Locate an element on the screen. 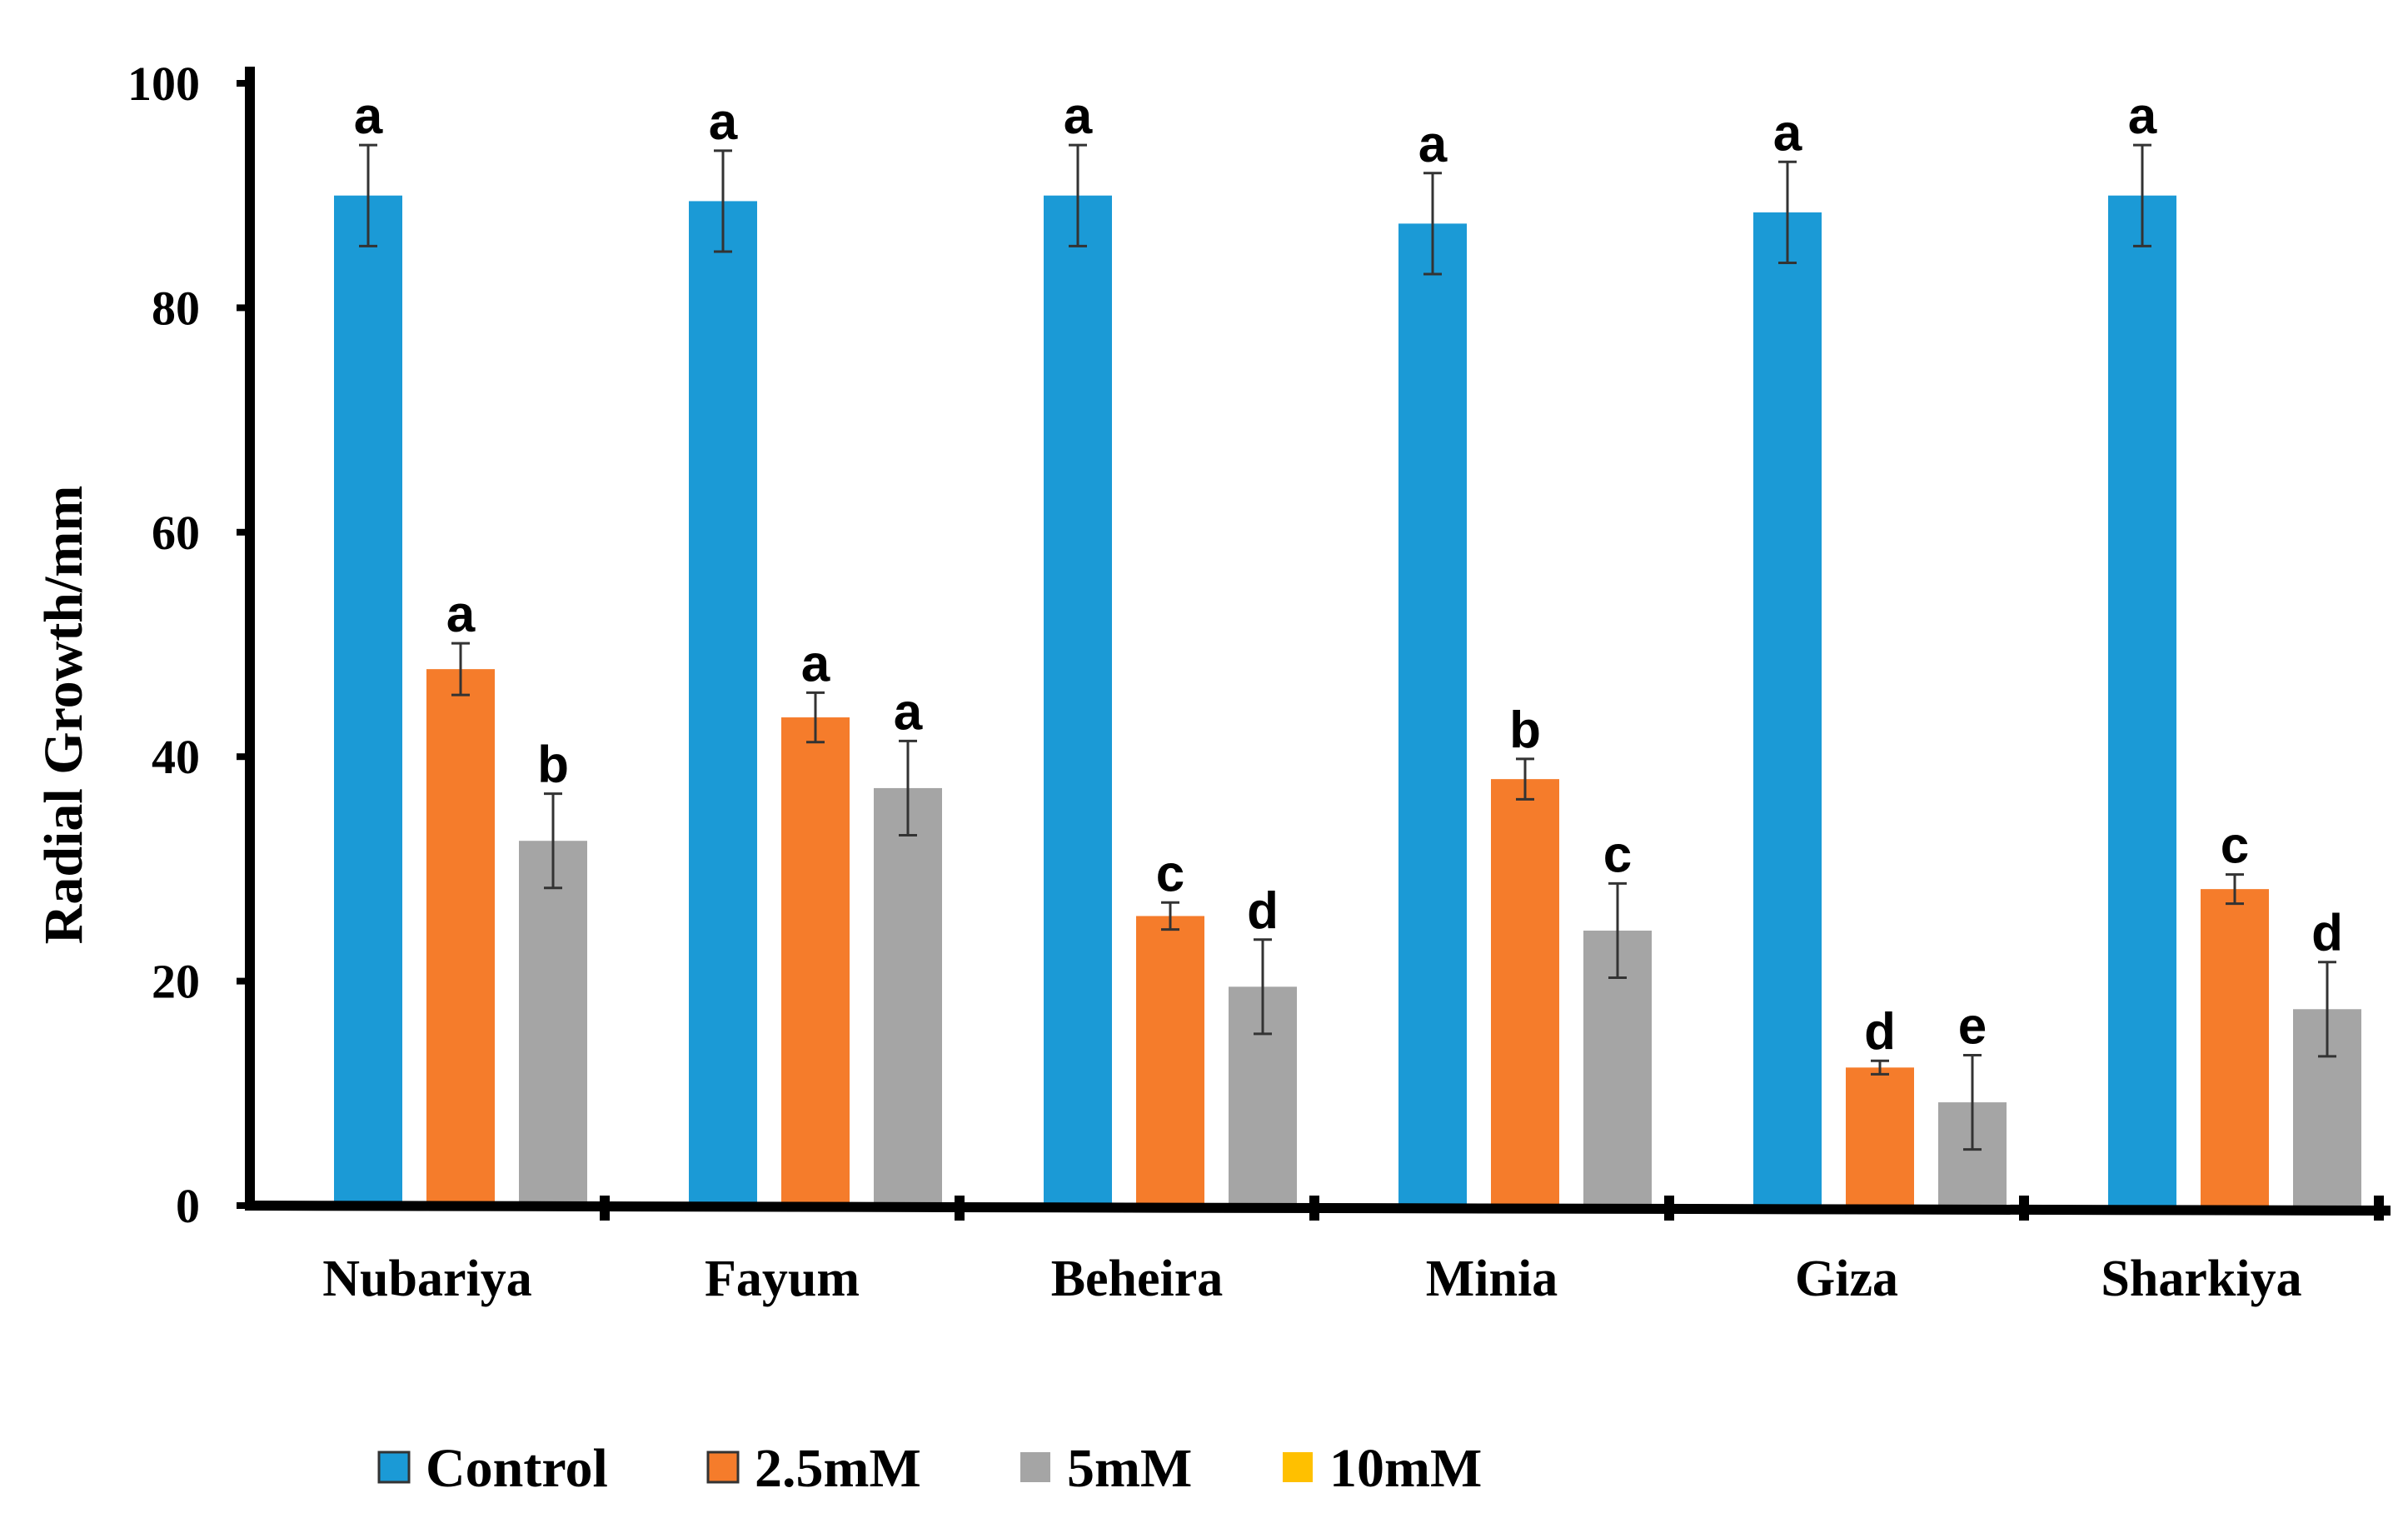 This screenshot has width=2408, height=1513. legend-item: 2.5mM is located at coordinates (813, 1469).